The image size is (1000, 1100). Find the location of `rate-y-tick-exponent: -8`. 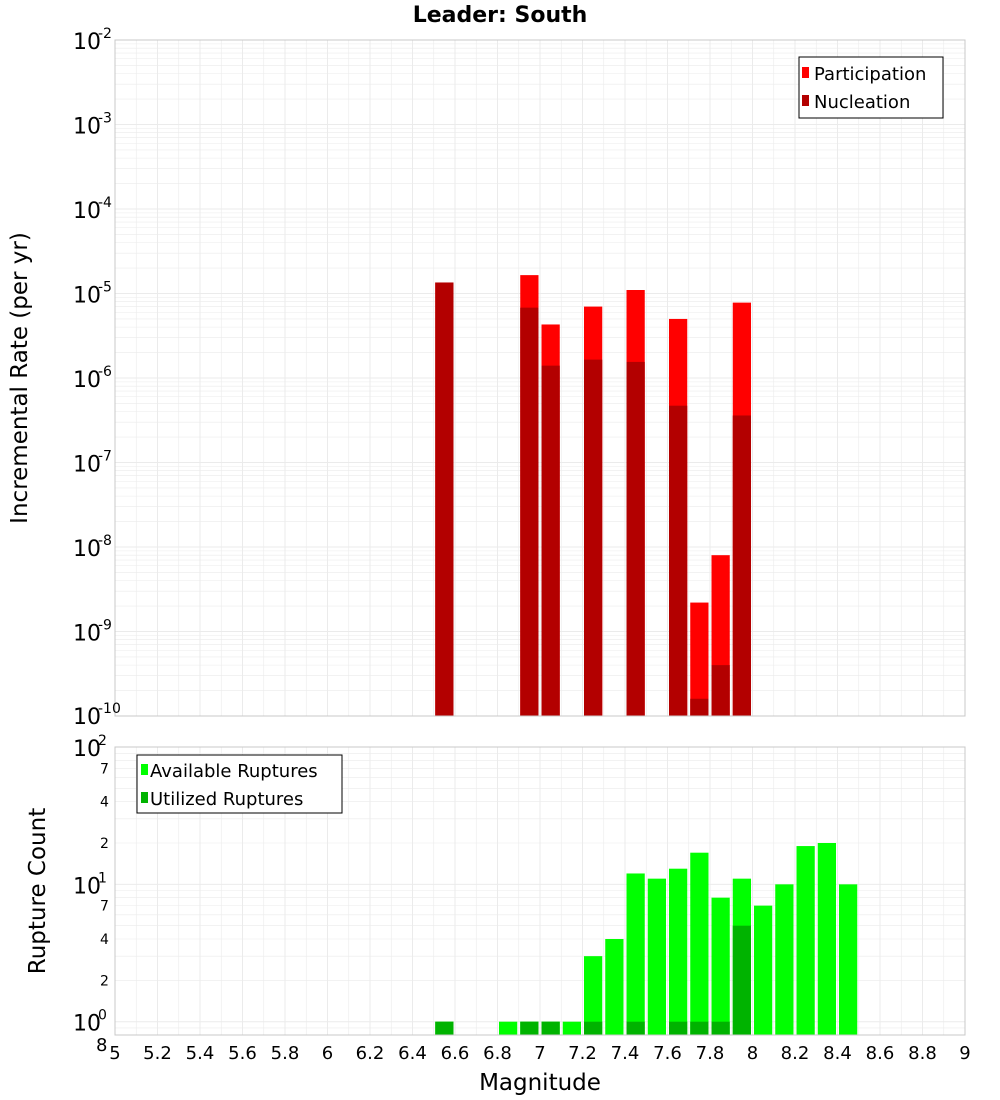

rate-y-tick-exponent: -8 is located at coordinates (105, 541).